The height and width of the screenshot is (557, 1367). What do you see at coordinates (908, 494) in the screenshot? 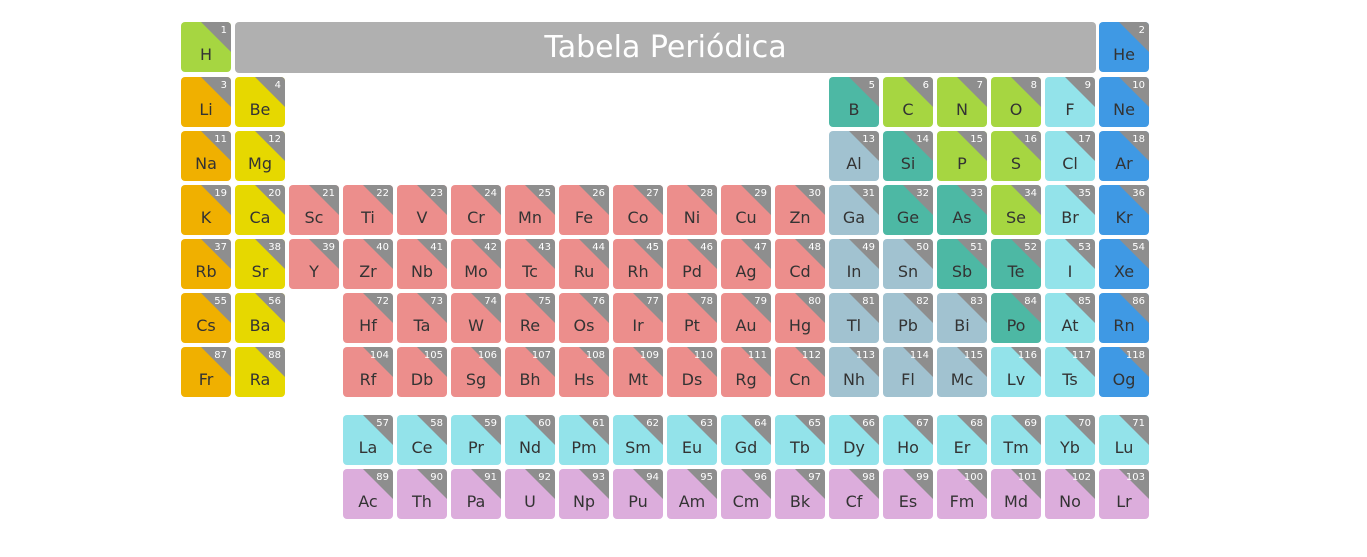
I see `element-cell-es: 99 Es` at bounding box center [908, 494].